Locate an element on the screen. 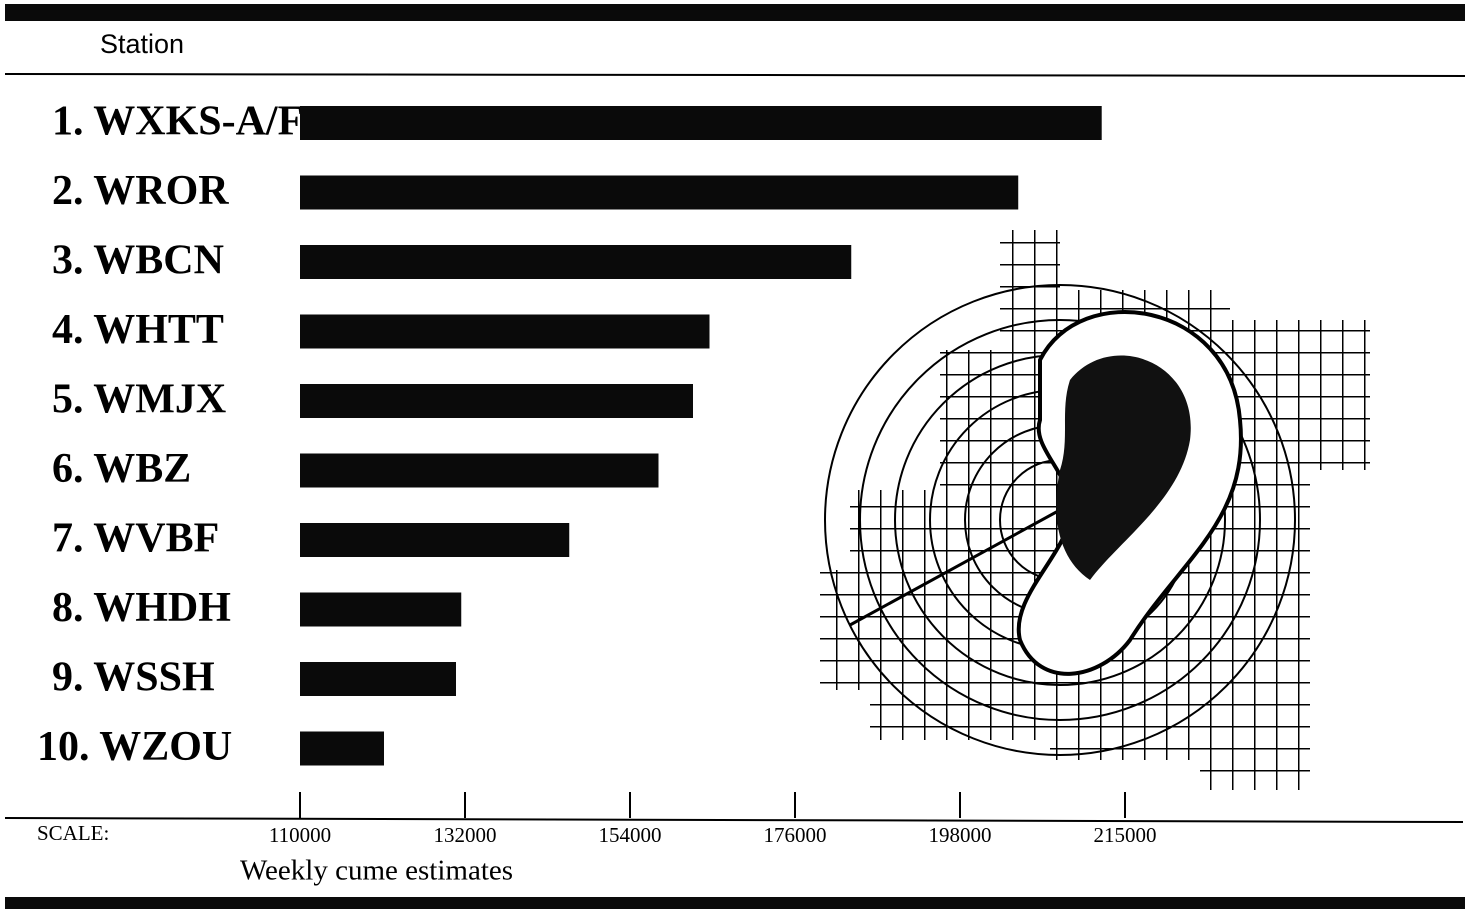 This screenshot has height=909, width=1470. category-label: 8. WHDH is located at coordinates (141, 608).